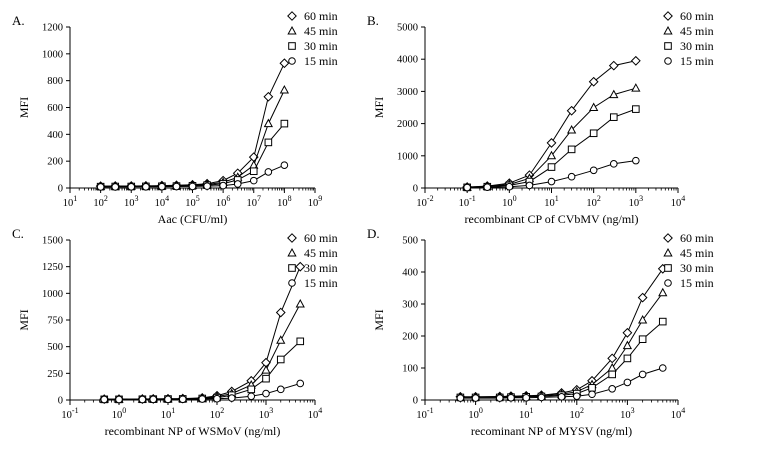 This screenshot has height=465, width=768. What do you see at coordinates (410, 369) in the screenshot?
I see `y-tick-label: 100` at bounding box center [410, 369].